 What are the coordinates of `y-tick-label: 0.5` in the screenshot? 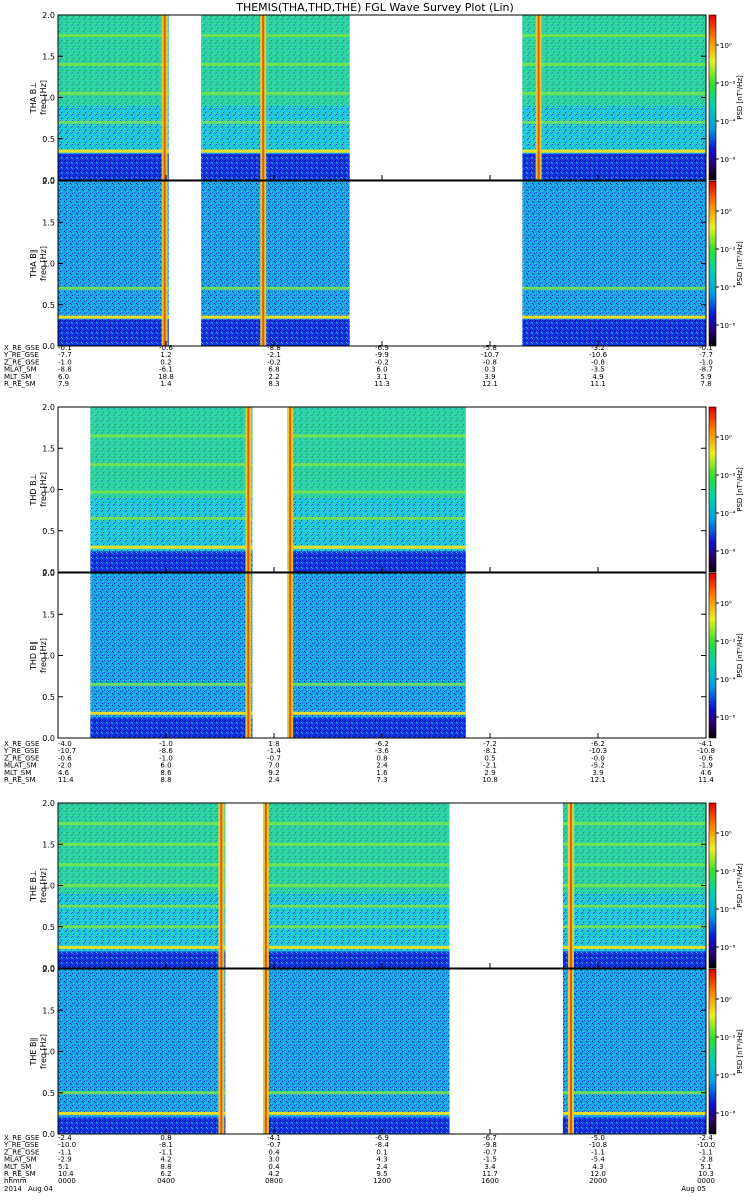 It's located at (48, 531).